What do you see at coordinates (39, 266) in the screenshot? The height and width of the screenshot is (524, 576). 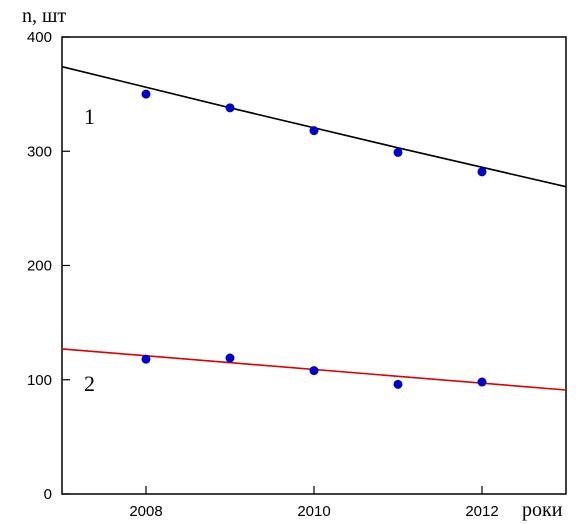 I see `y-tick-label: 200` at bounding box center [39, 266].